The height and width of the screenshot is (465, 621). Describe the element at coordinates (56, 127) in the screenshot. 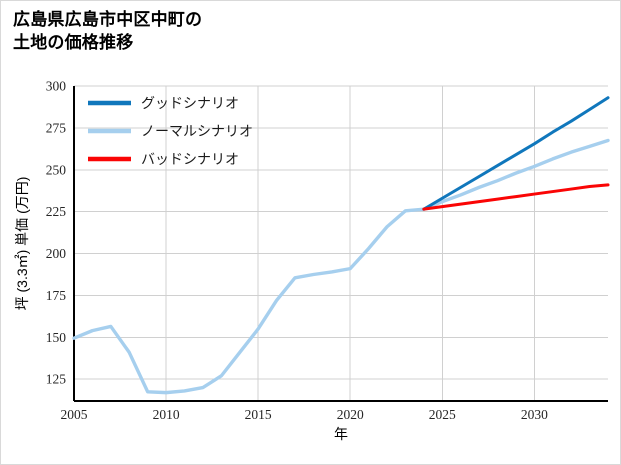

I see `y-tick-label: 275` at that location.